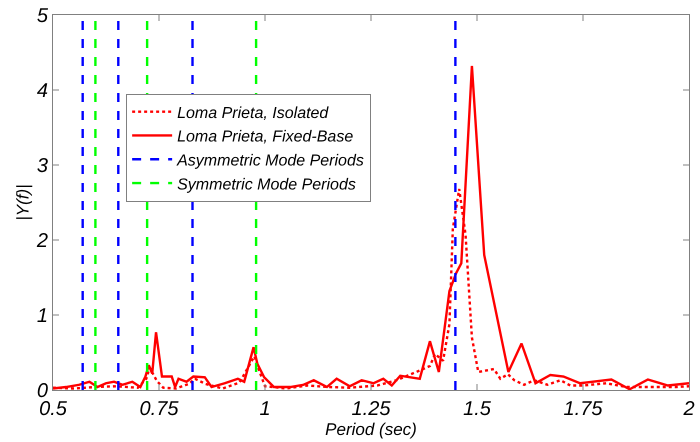 This screenshot has width=700, height=442. Describe the element at coordinates (160, 409) in the screenshot. I see `x-tick-label: 0.75` at that location.